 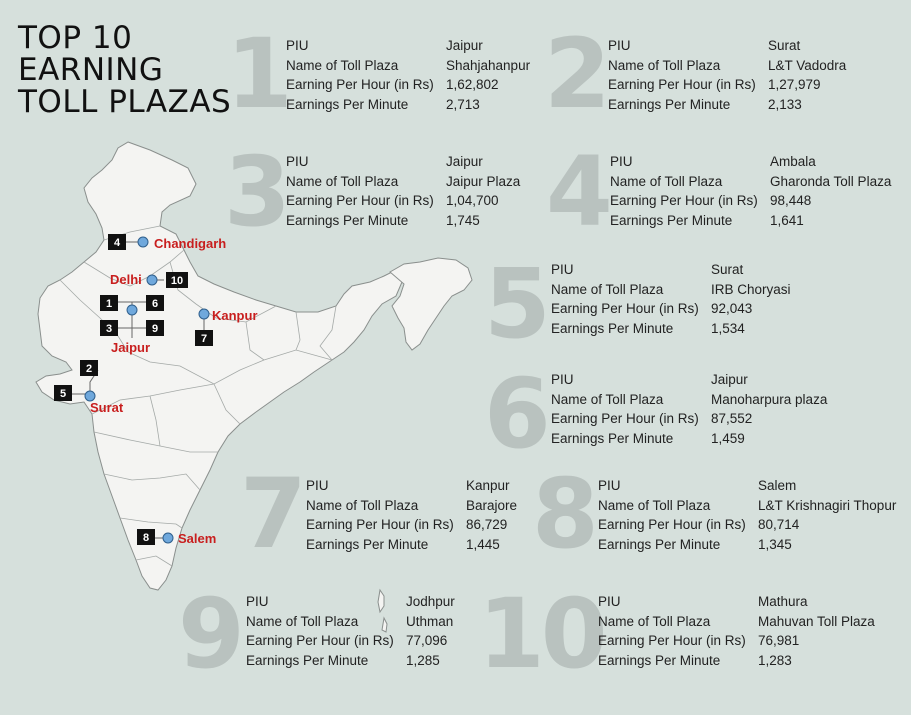 What do you see at coordinates (577, 74) in the screenshot?
I see `rank-number: 2` at bounding box center [577, 74].